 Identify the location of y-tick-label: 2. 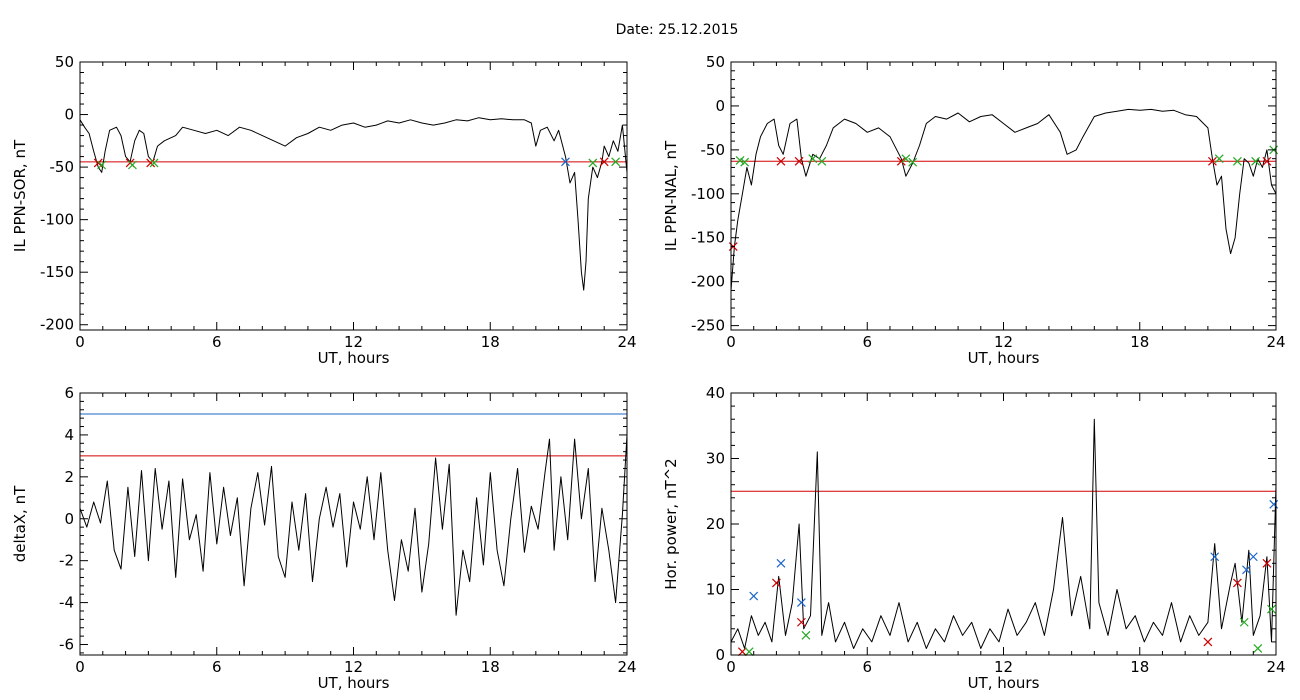
(69, 477).